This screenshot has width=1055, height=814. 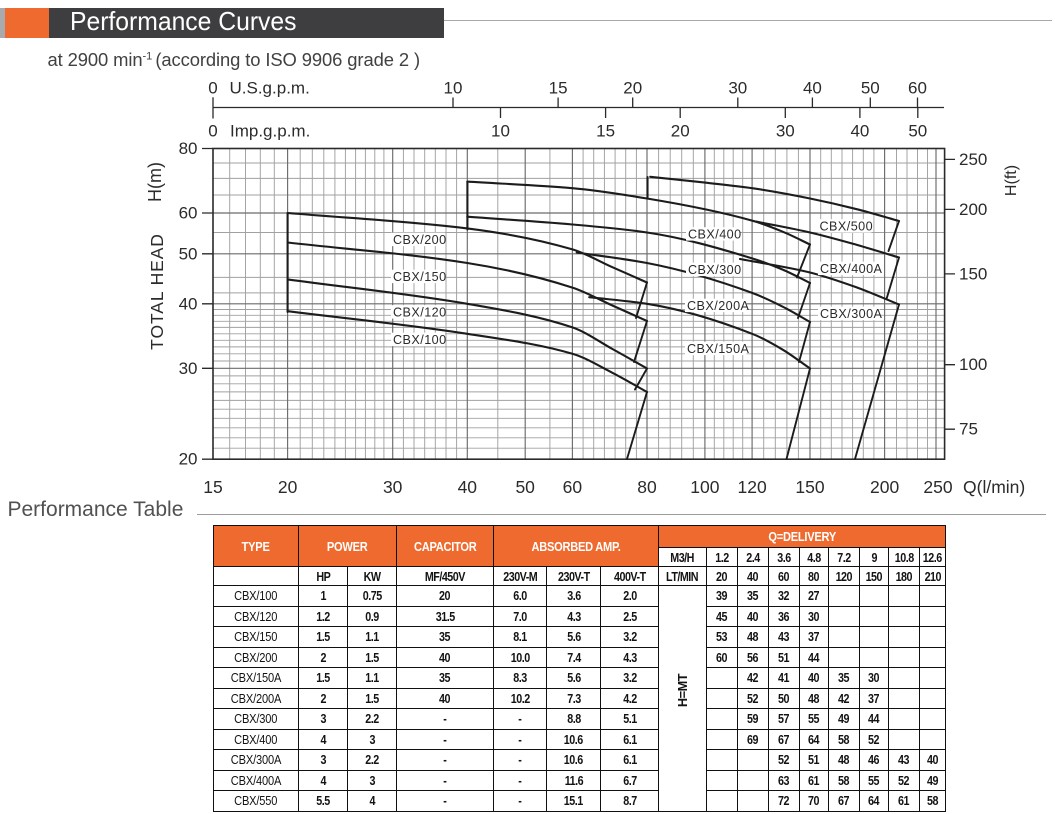 What do you see at coordinates (420, 313) in the screenshot?
I see `svg-text: CBX/120` at bounding box center [420, 313].